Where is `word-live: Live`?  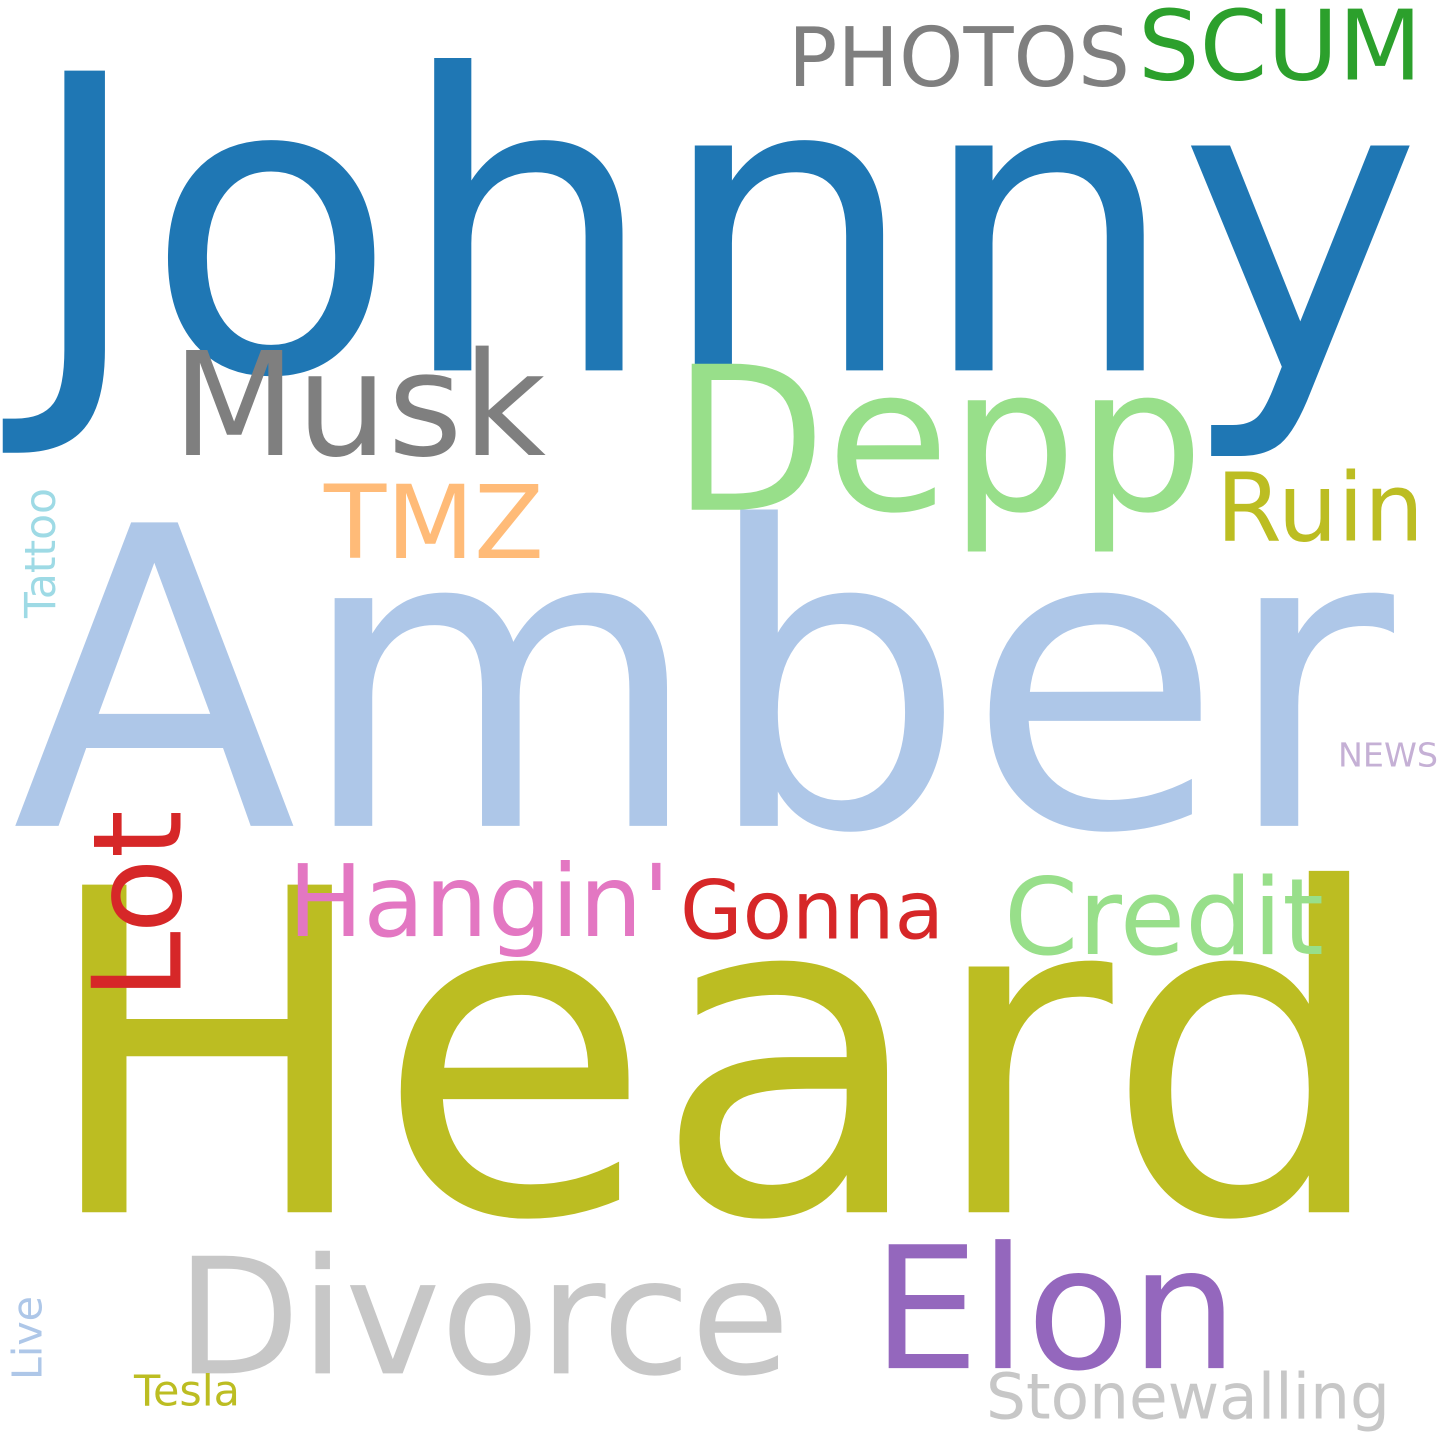 word-live: Live is located at coordinates (27, 1338).